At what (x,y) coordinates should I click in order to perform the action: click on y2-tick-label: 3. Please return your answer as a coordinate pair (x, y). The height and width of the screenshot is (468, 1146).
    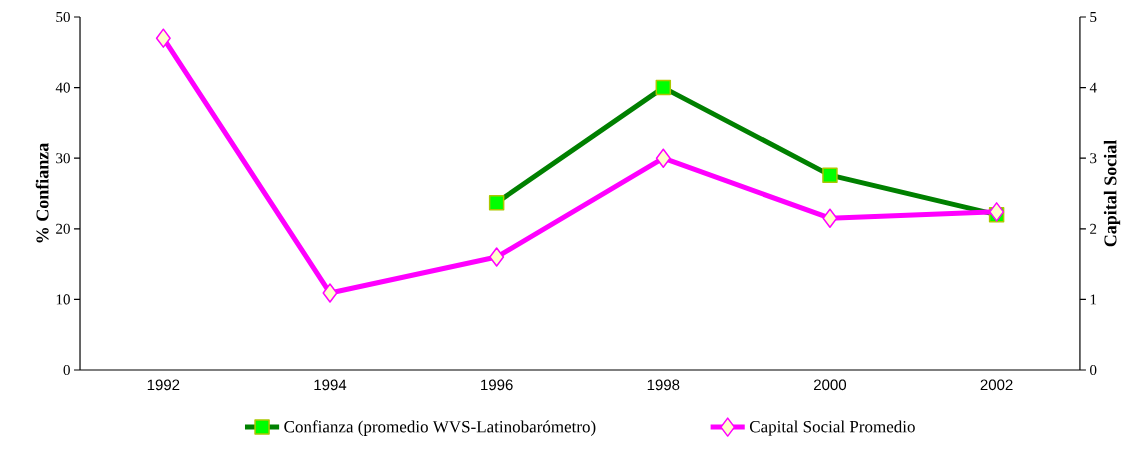
    Looking at the image, I should click on (1093, 158).